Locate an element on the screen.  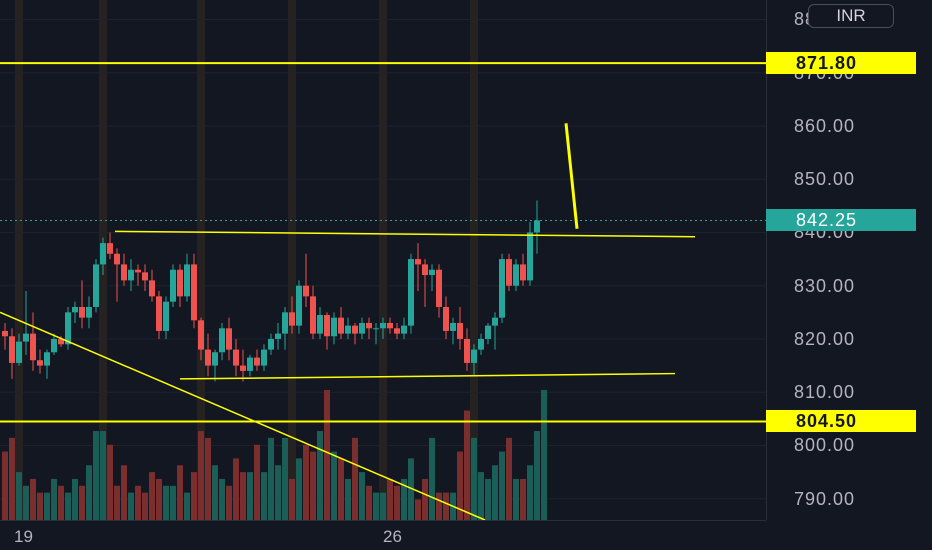
price-tick-label: 860.00 is located at coordinates (825, 125).